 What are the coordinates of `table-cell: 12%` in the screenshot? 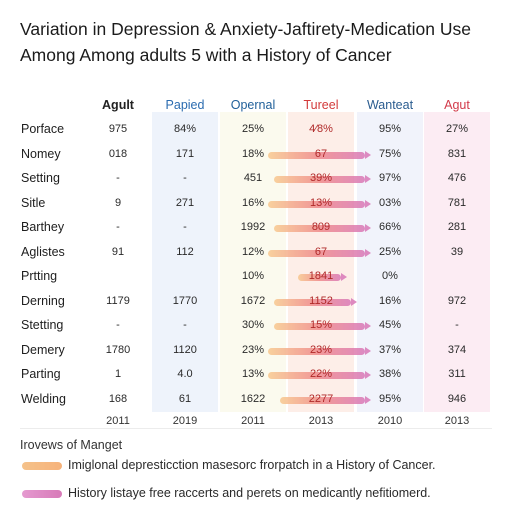 It's located at (253, 251).